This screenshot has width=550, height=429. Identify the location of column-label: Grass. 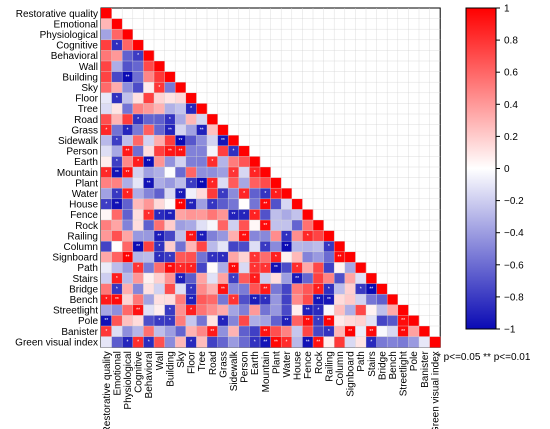
(223, 364).